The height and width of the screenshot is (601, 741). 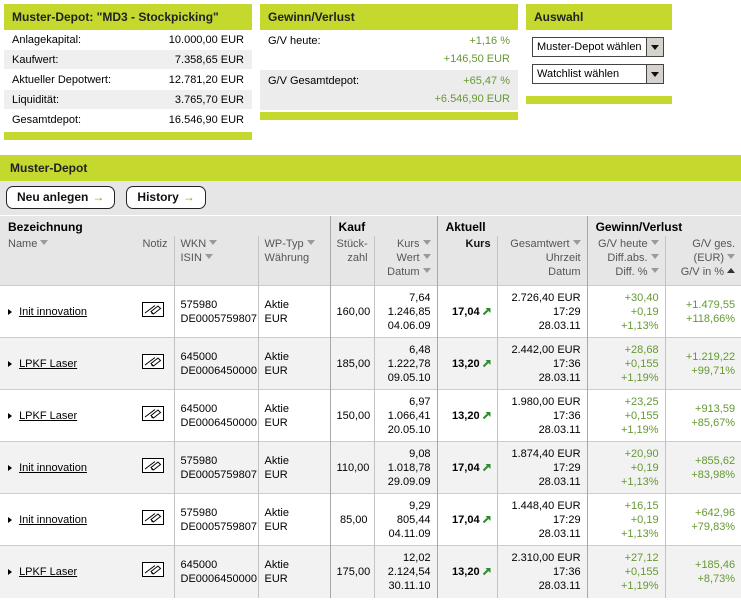 What do you see at coordinates (206, 39) in the screenshot?
I see `summary-value: 10.000,00 EUR` at bounding box center [206, 39].